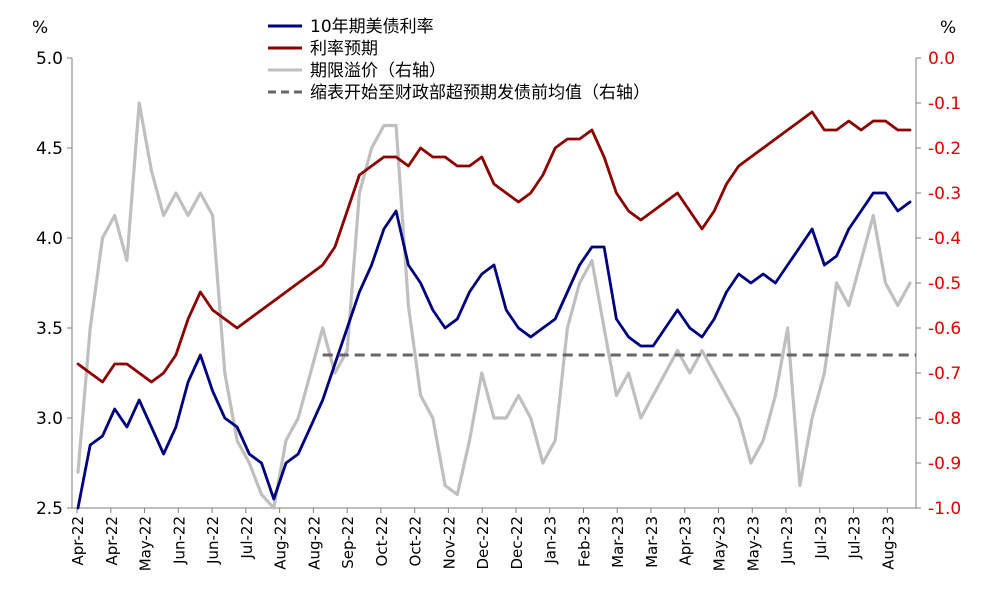  What do you see at coordinates (40, 28) in the screenshot?
I see `left-unit-label: %` at bounding box center [40, 28].